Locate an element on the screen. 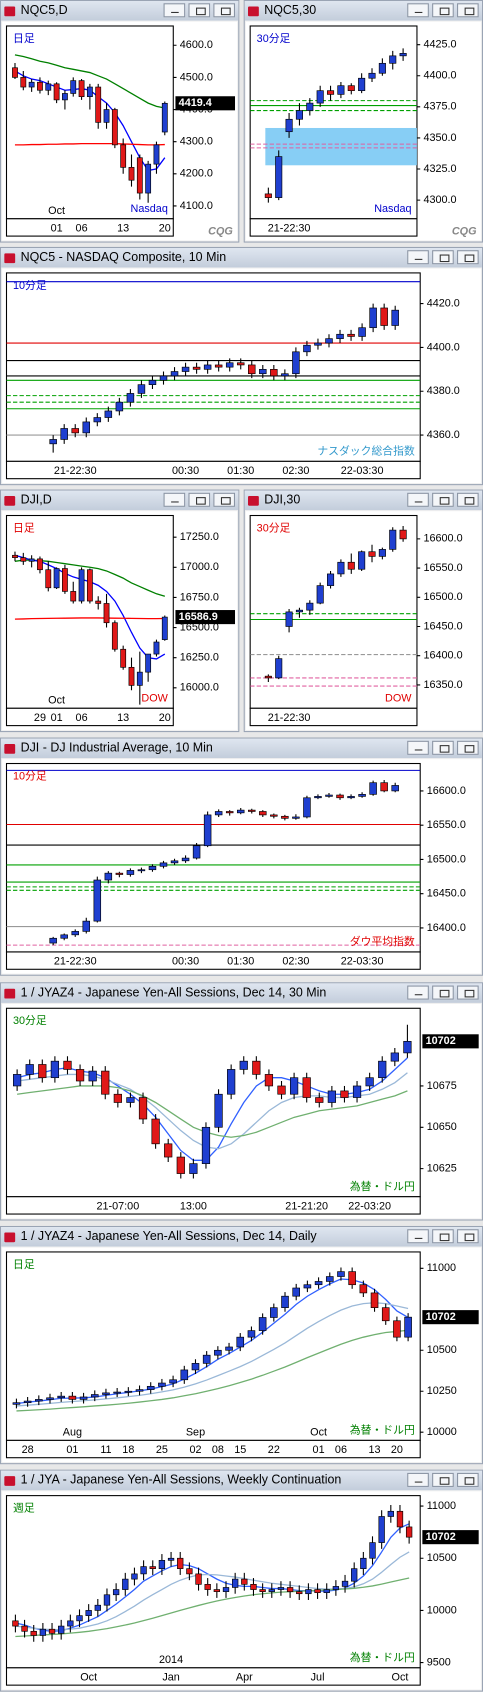  x-tick-label: 01:30 is located at coordinates (240, 471).